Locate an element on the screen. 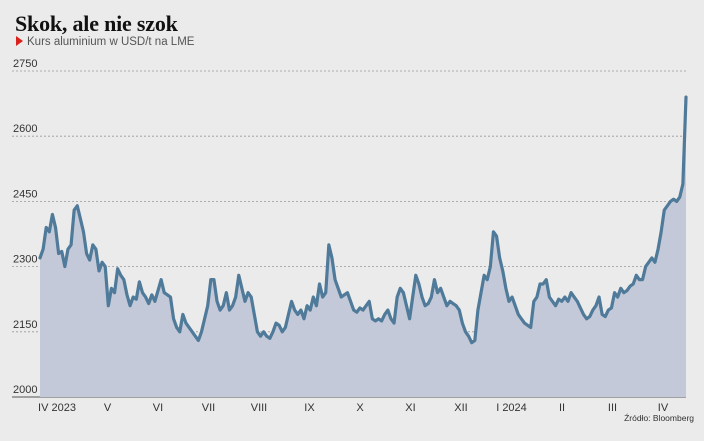  x-tick-label: XI is located at coordinates (410, 408).